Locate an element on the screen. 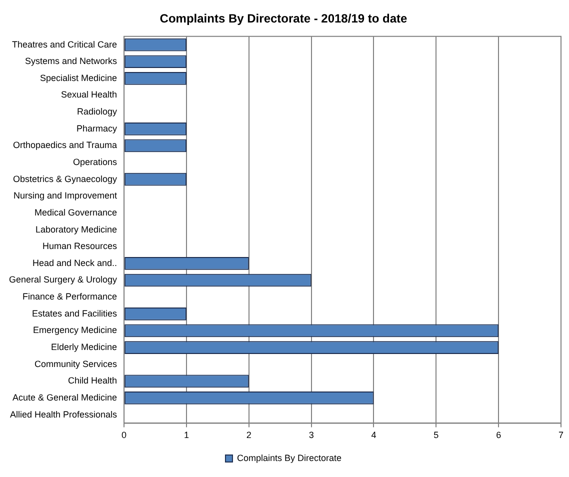 The width and height of the screenshot is (569, 477). y-tick-label: Obstetrics & Gynaecology is located at coordinates (65, 179).